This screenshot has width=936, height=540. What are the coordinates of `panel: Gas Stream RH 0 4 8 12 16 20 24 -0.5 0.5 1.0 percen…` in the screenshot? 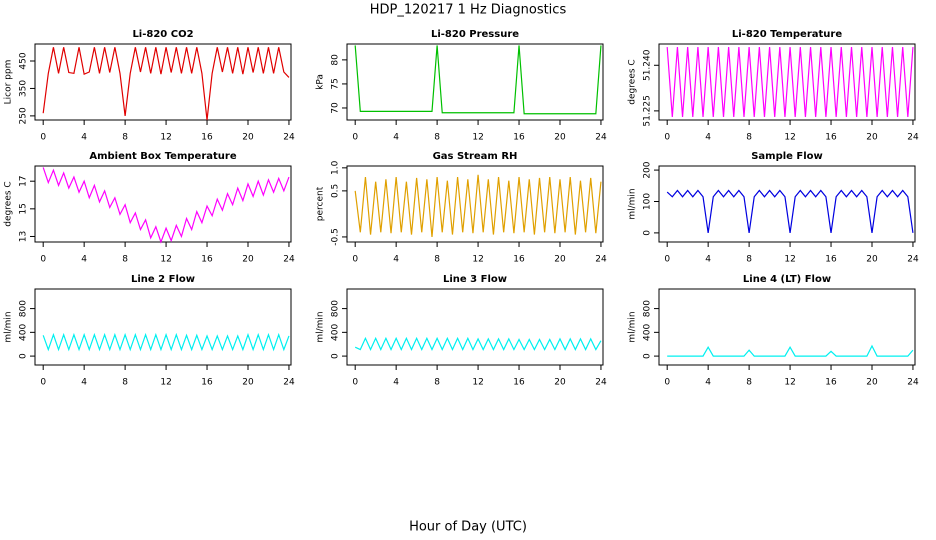 It's located at (461, 208).